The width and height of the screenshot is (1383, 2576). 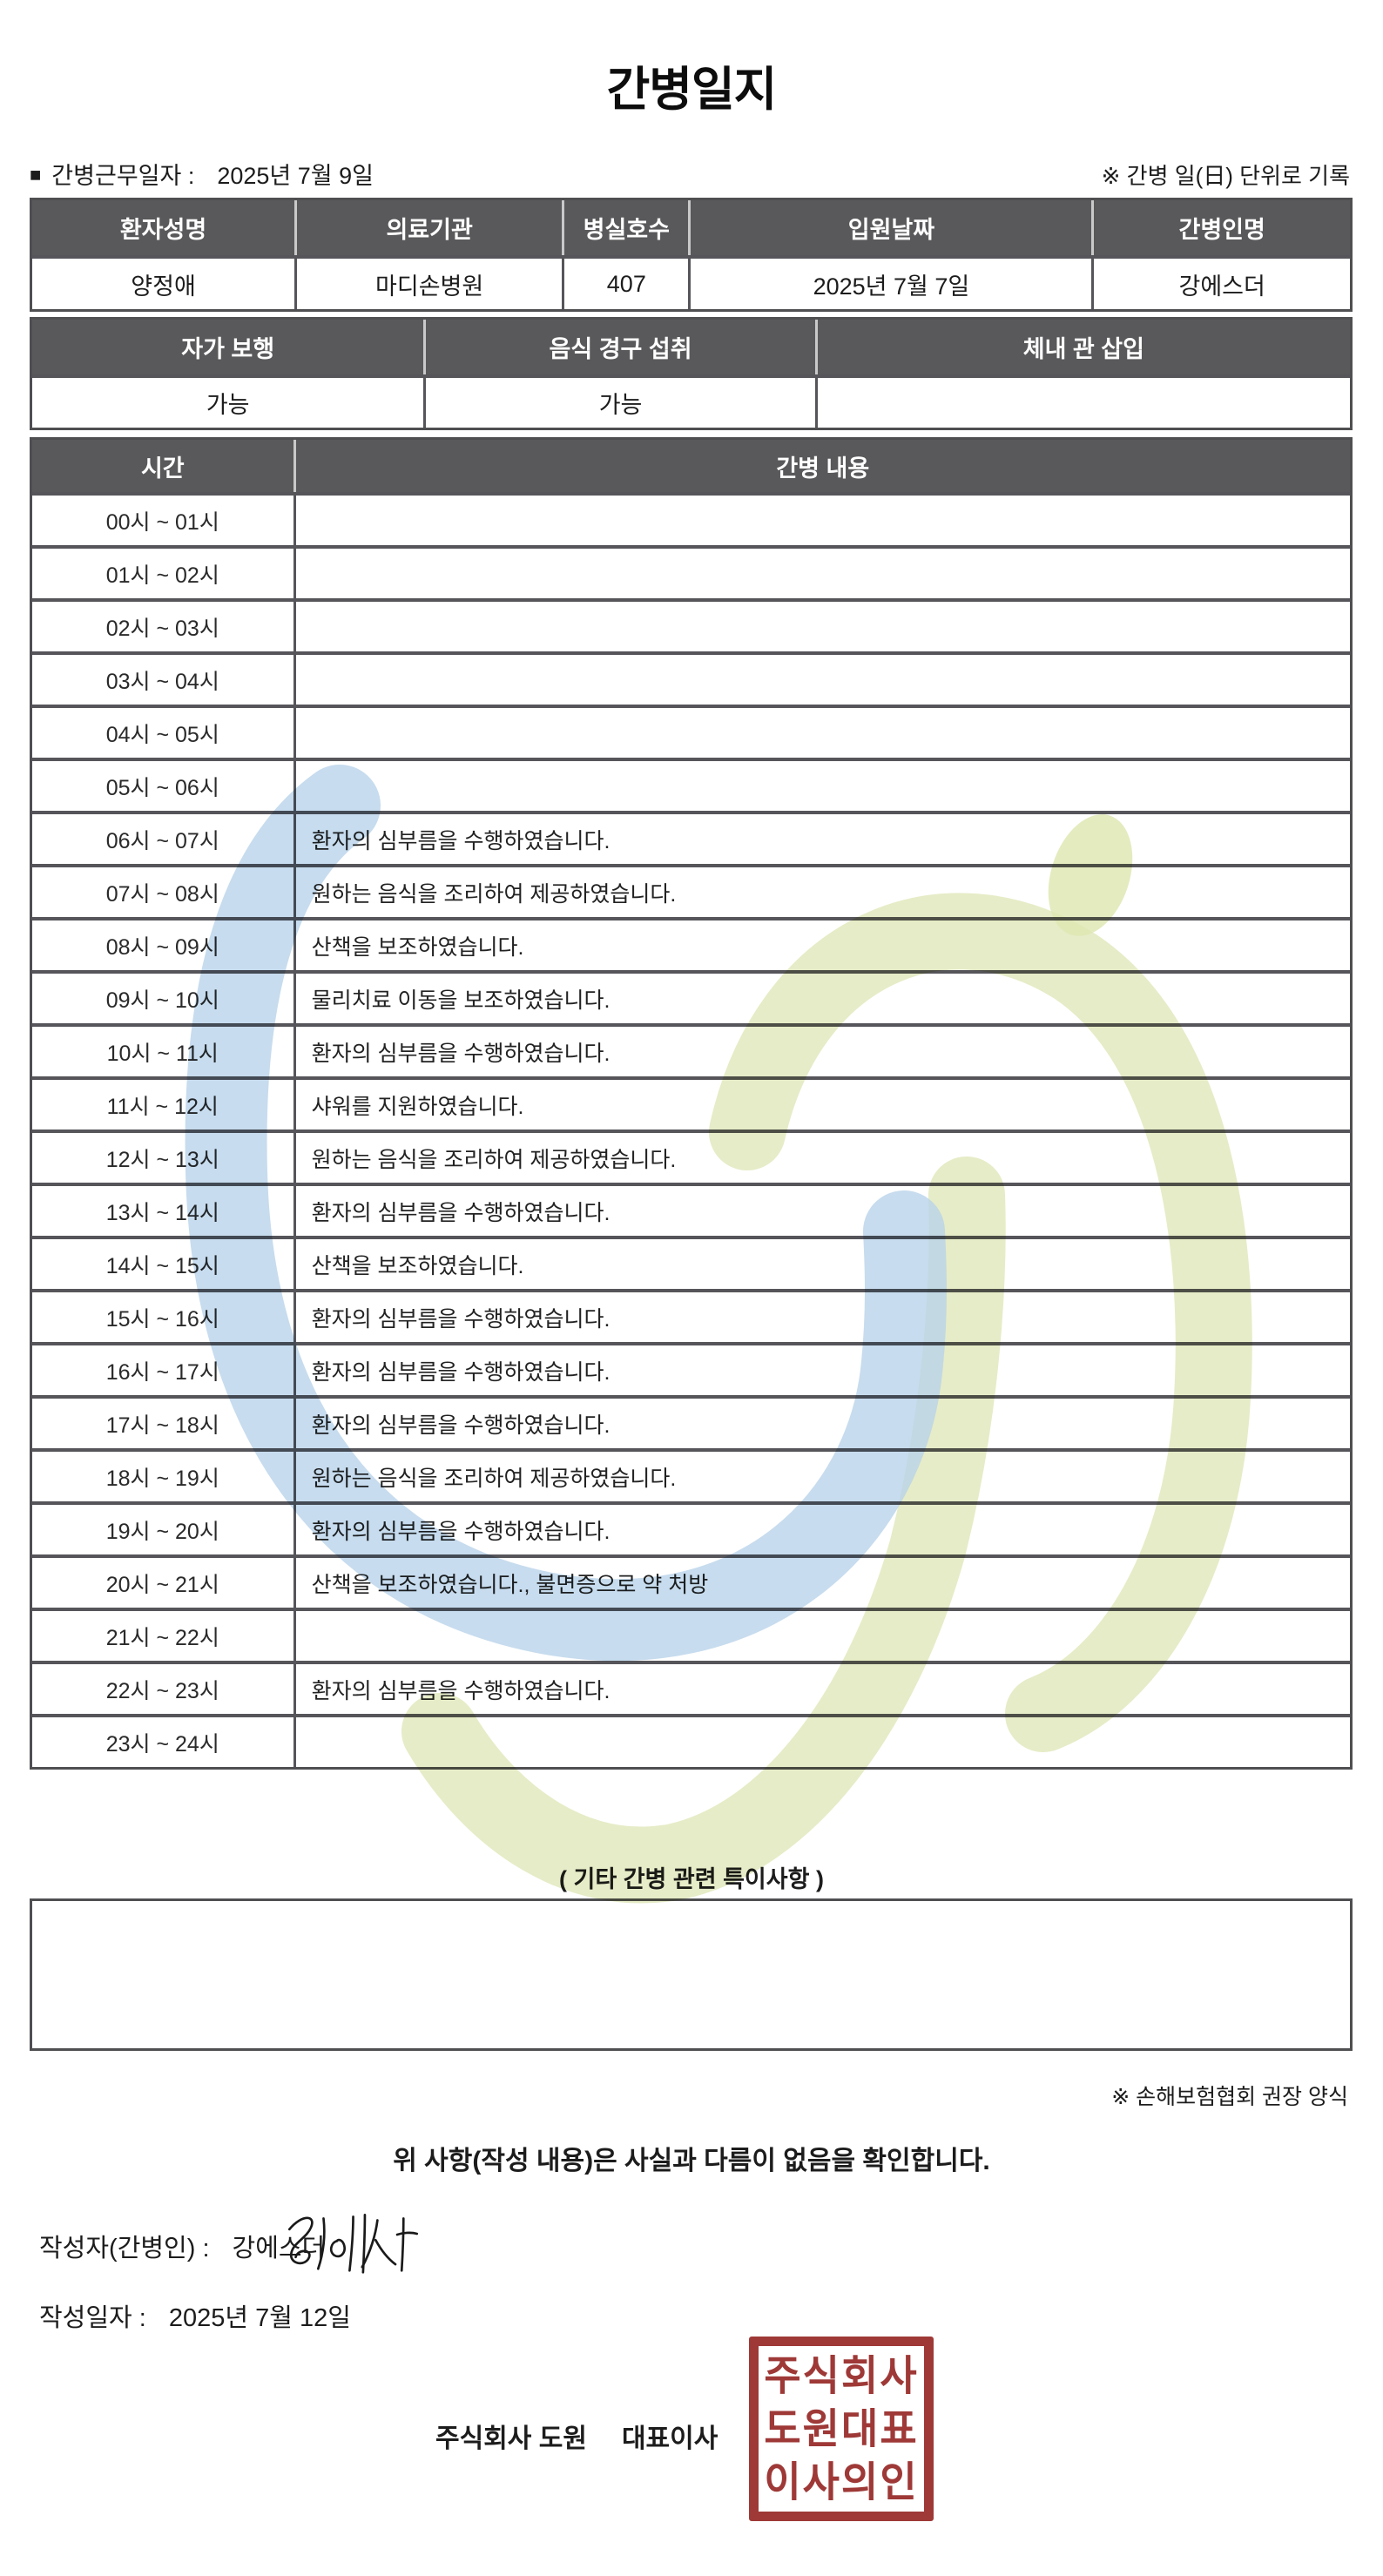 I want to click on time-cell: 05시 ~ 06시, so click(x=162, y=787).